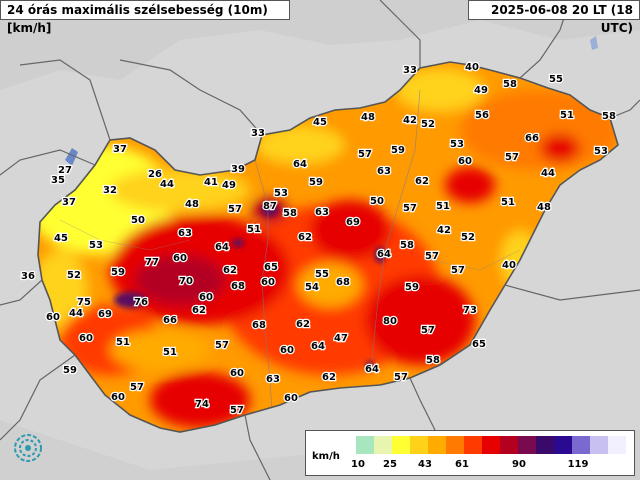 The image size is (640, 480). What do you see at coordinates (425, 464) in the screenshot?
I see `legend-tick-label: 43` at bounding box center [425, 464].